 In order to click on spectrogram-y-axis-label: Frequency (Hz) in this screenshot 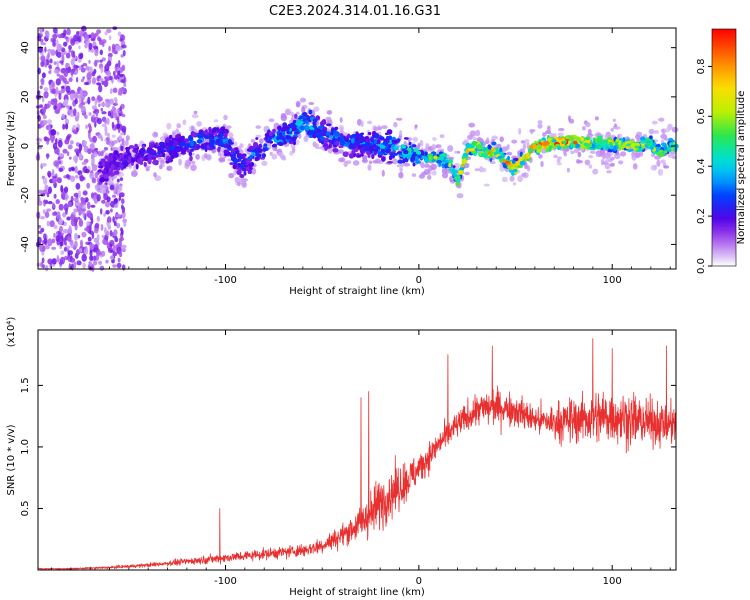, I will do `click(11, 149)`.